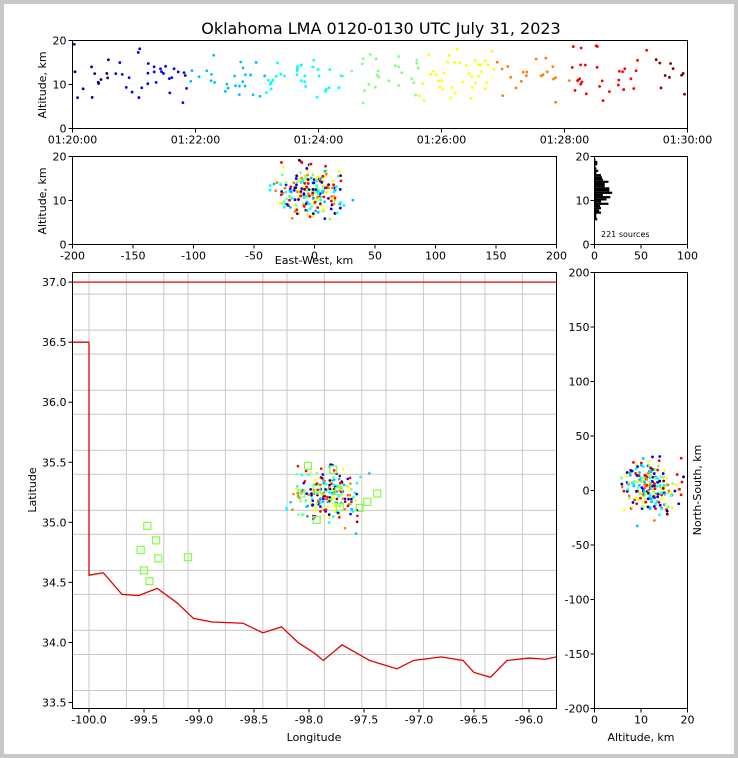 The height and width of the screenshot is (758, 738). I want to click on time-axis-tick-label: 01:24:00, so click(318, 140).